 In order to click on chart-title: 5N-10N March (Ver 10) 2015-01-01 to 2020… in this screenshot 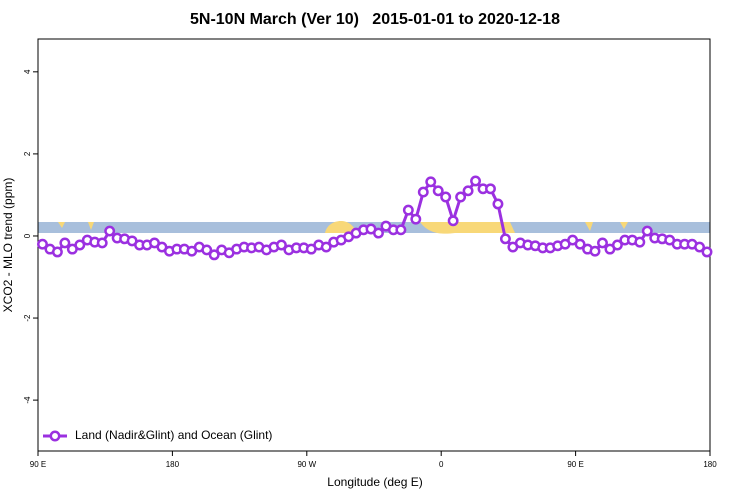, I will do `click(375, 19)`.